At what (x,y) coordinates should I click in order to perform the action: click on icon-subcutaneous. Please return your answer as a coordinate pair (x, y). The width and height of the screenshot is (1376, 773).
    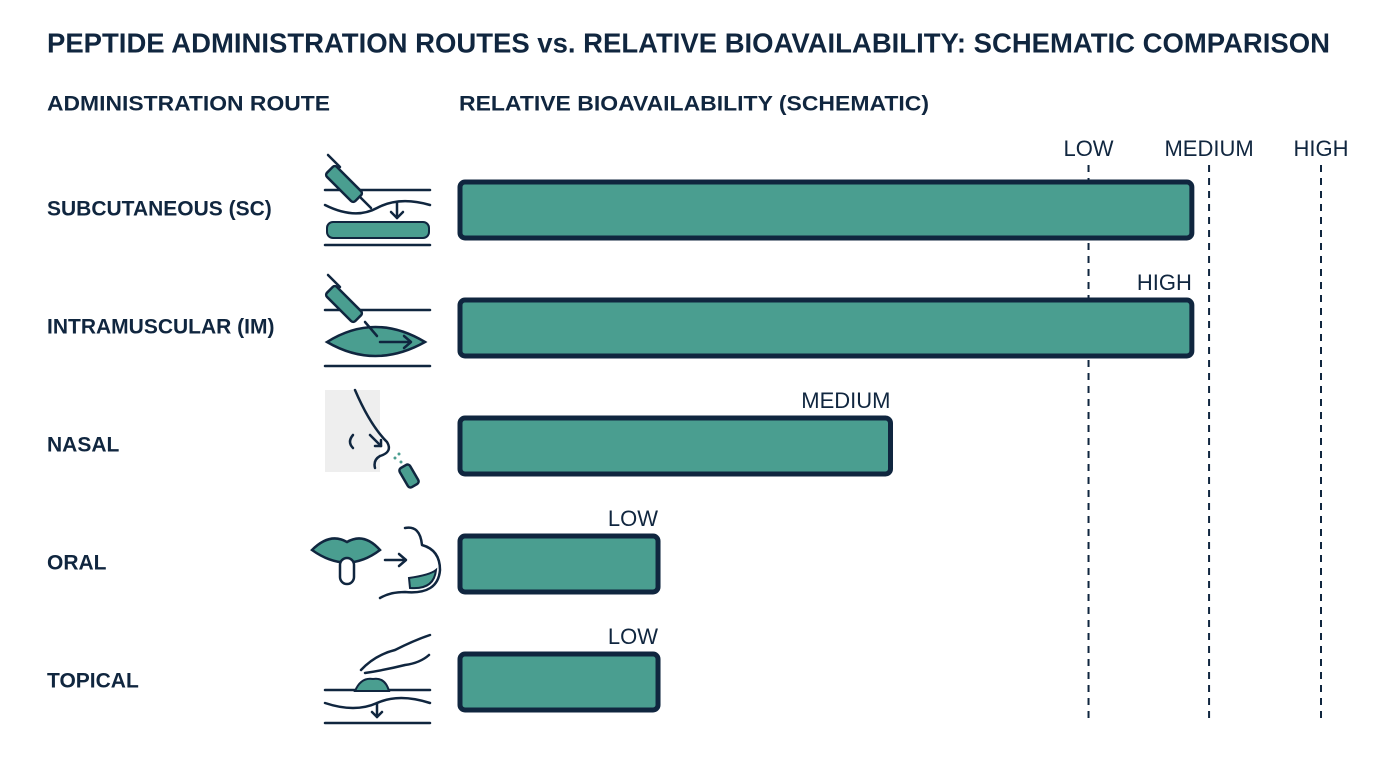
    Looking at the image, I should click on (377, 200).